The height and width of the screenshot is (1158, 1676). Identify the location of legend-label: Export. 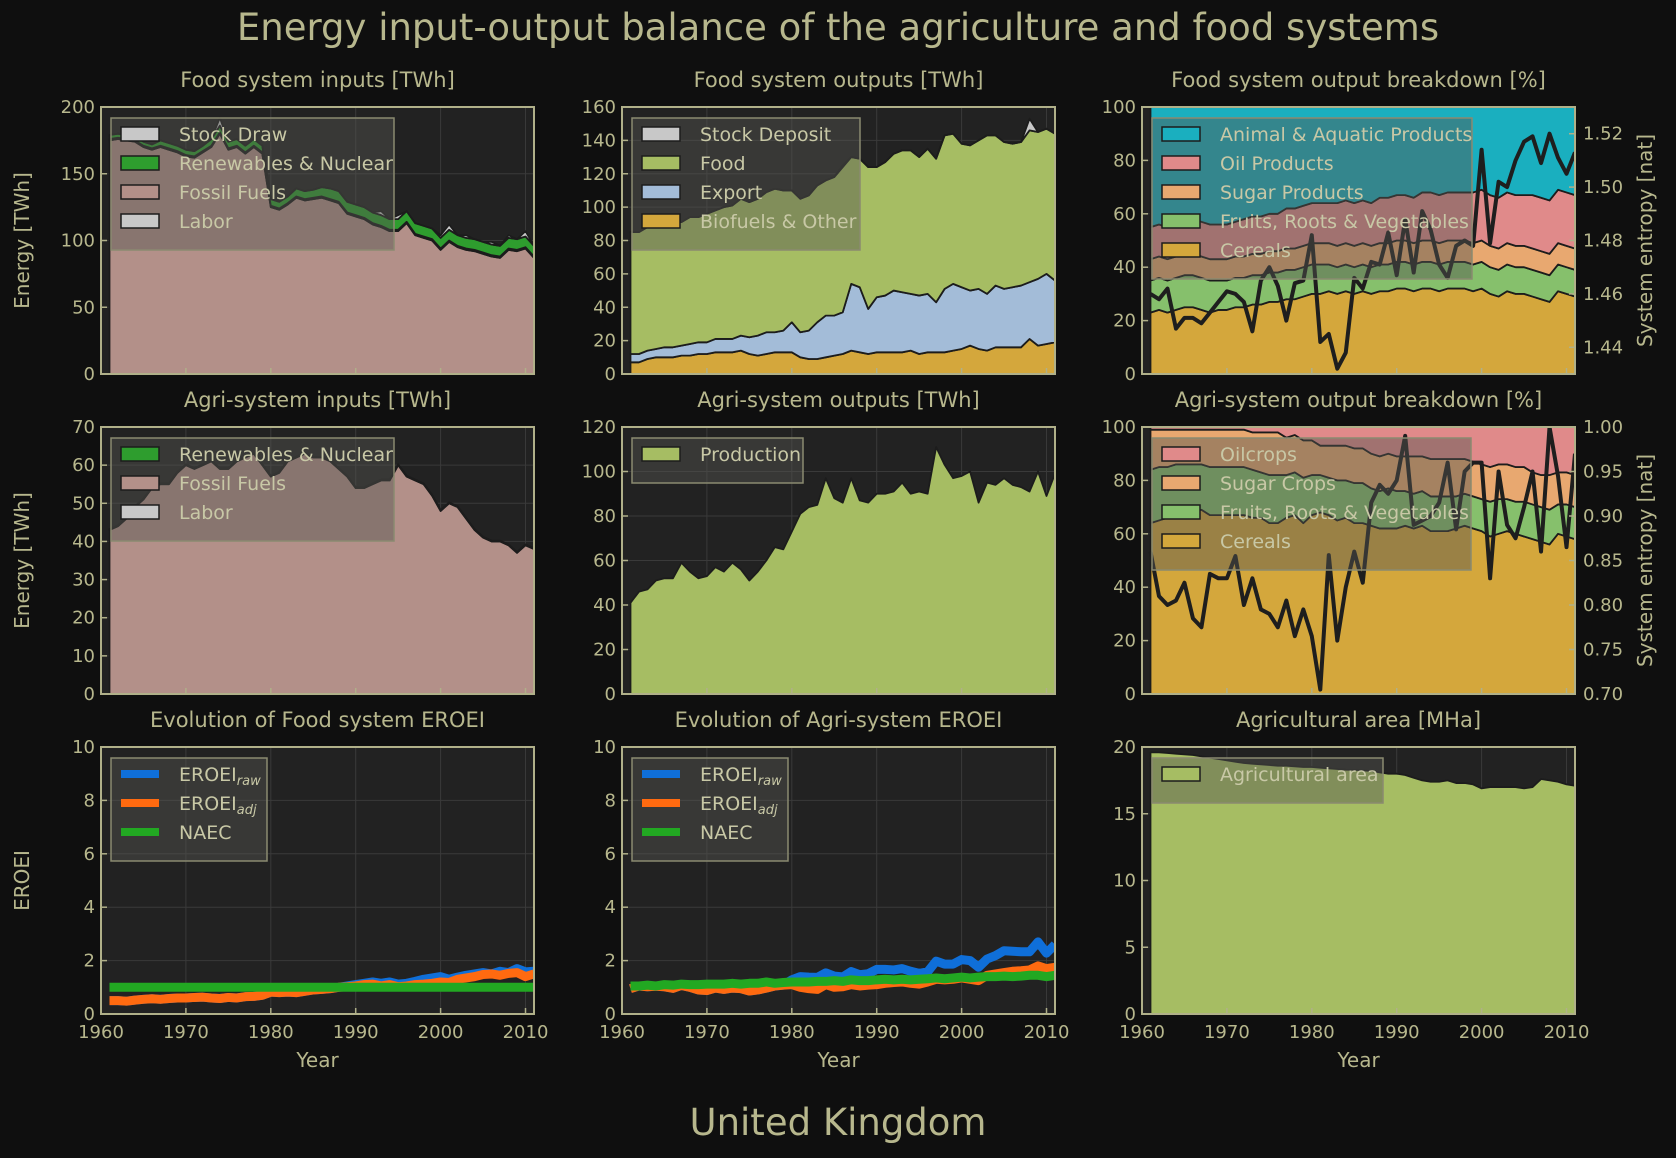
(731, 193).